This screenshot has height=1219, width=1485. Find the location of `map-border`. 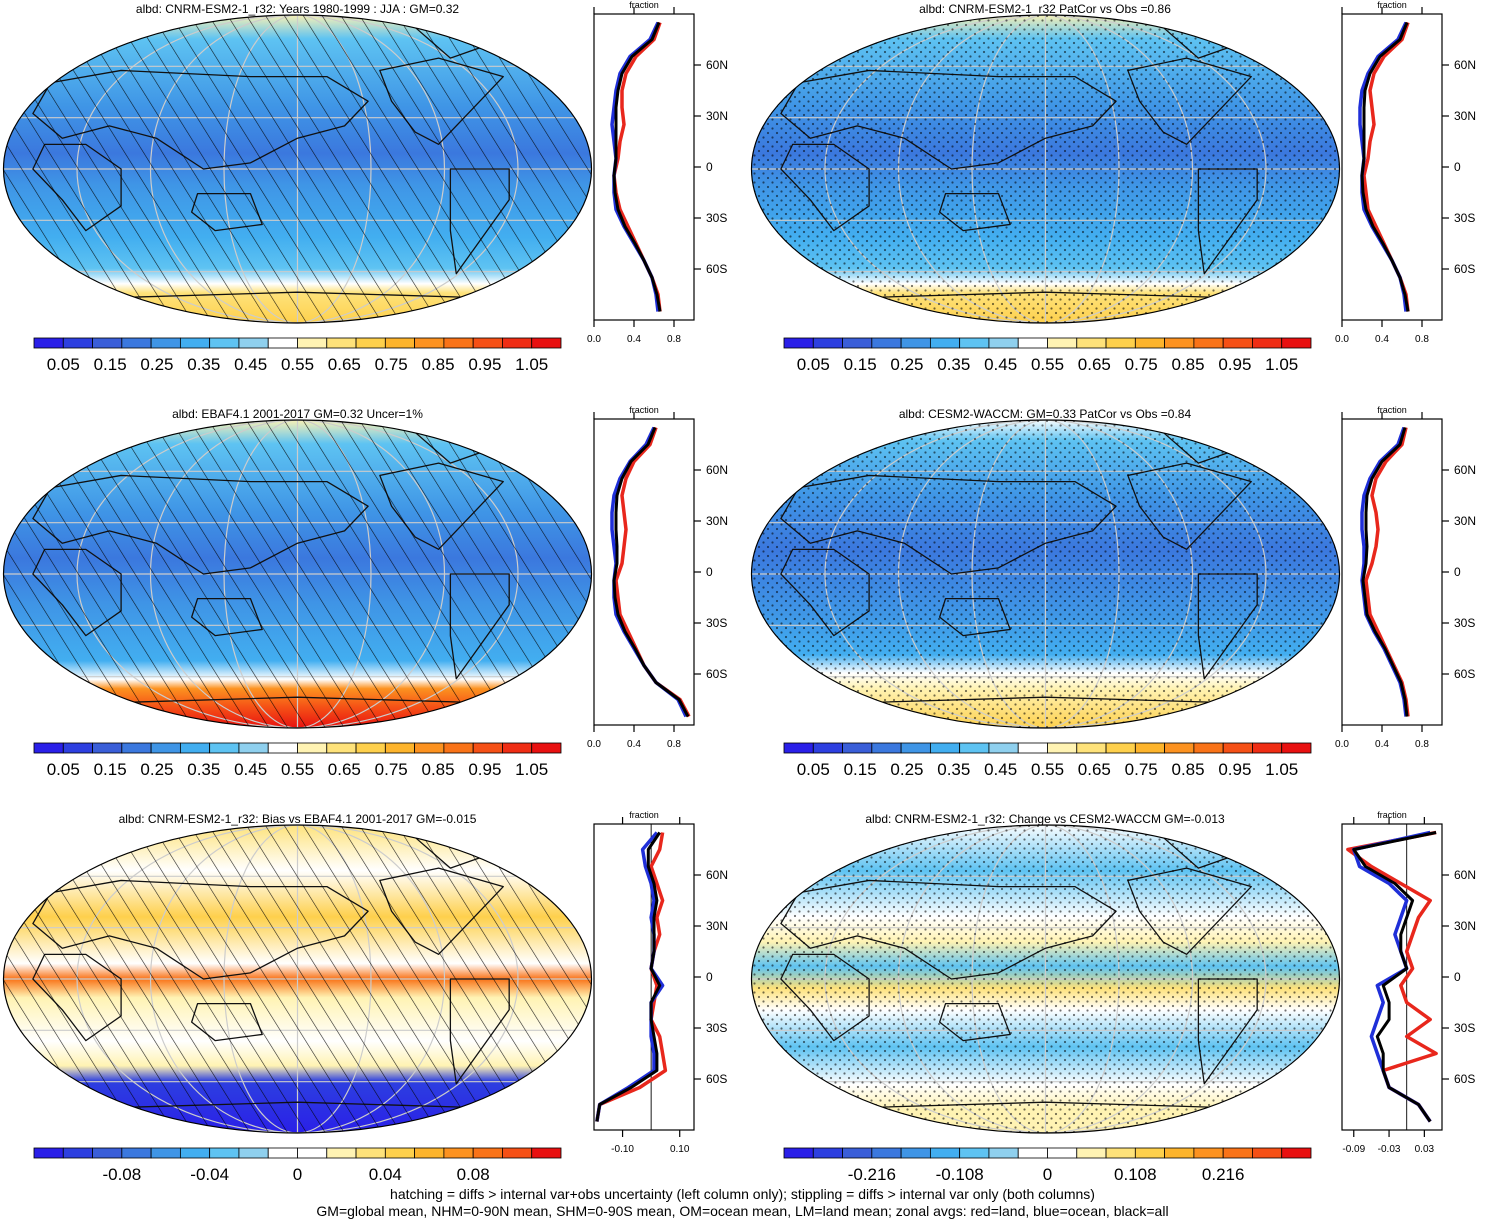

map-border is located at coordinates (1045, 169).